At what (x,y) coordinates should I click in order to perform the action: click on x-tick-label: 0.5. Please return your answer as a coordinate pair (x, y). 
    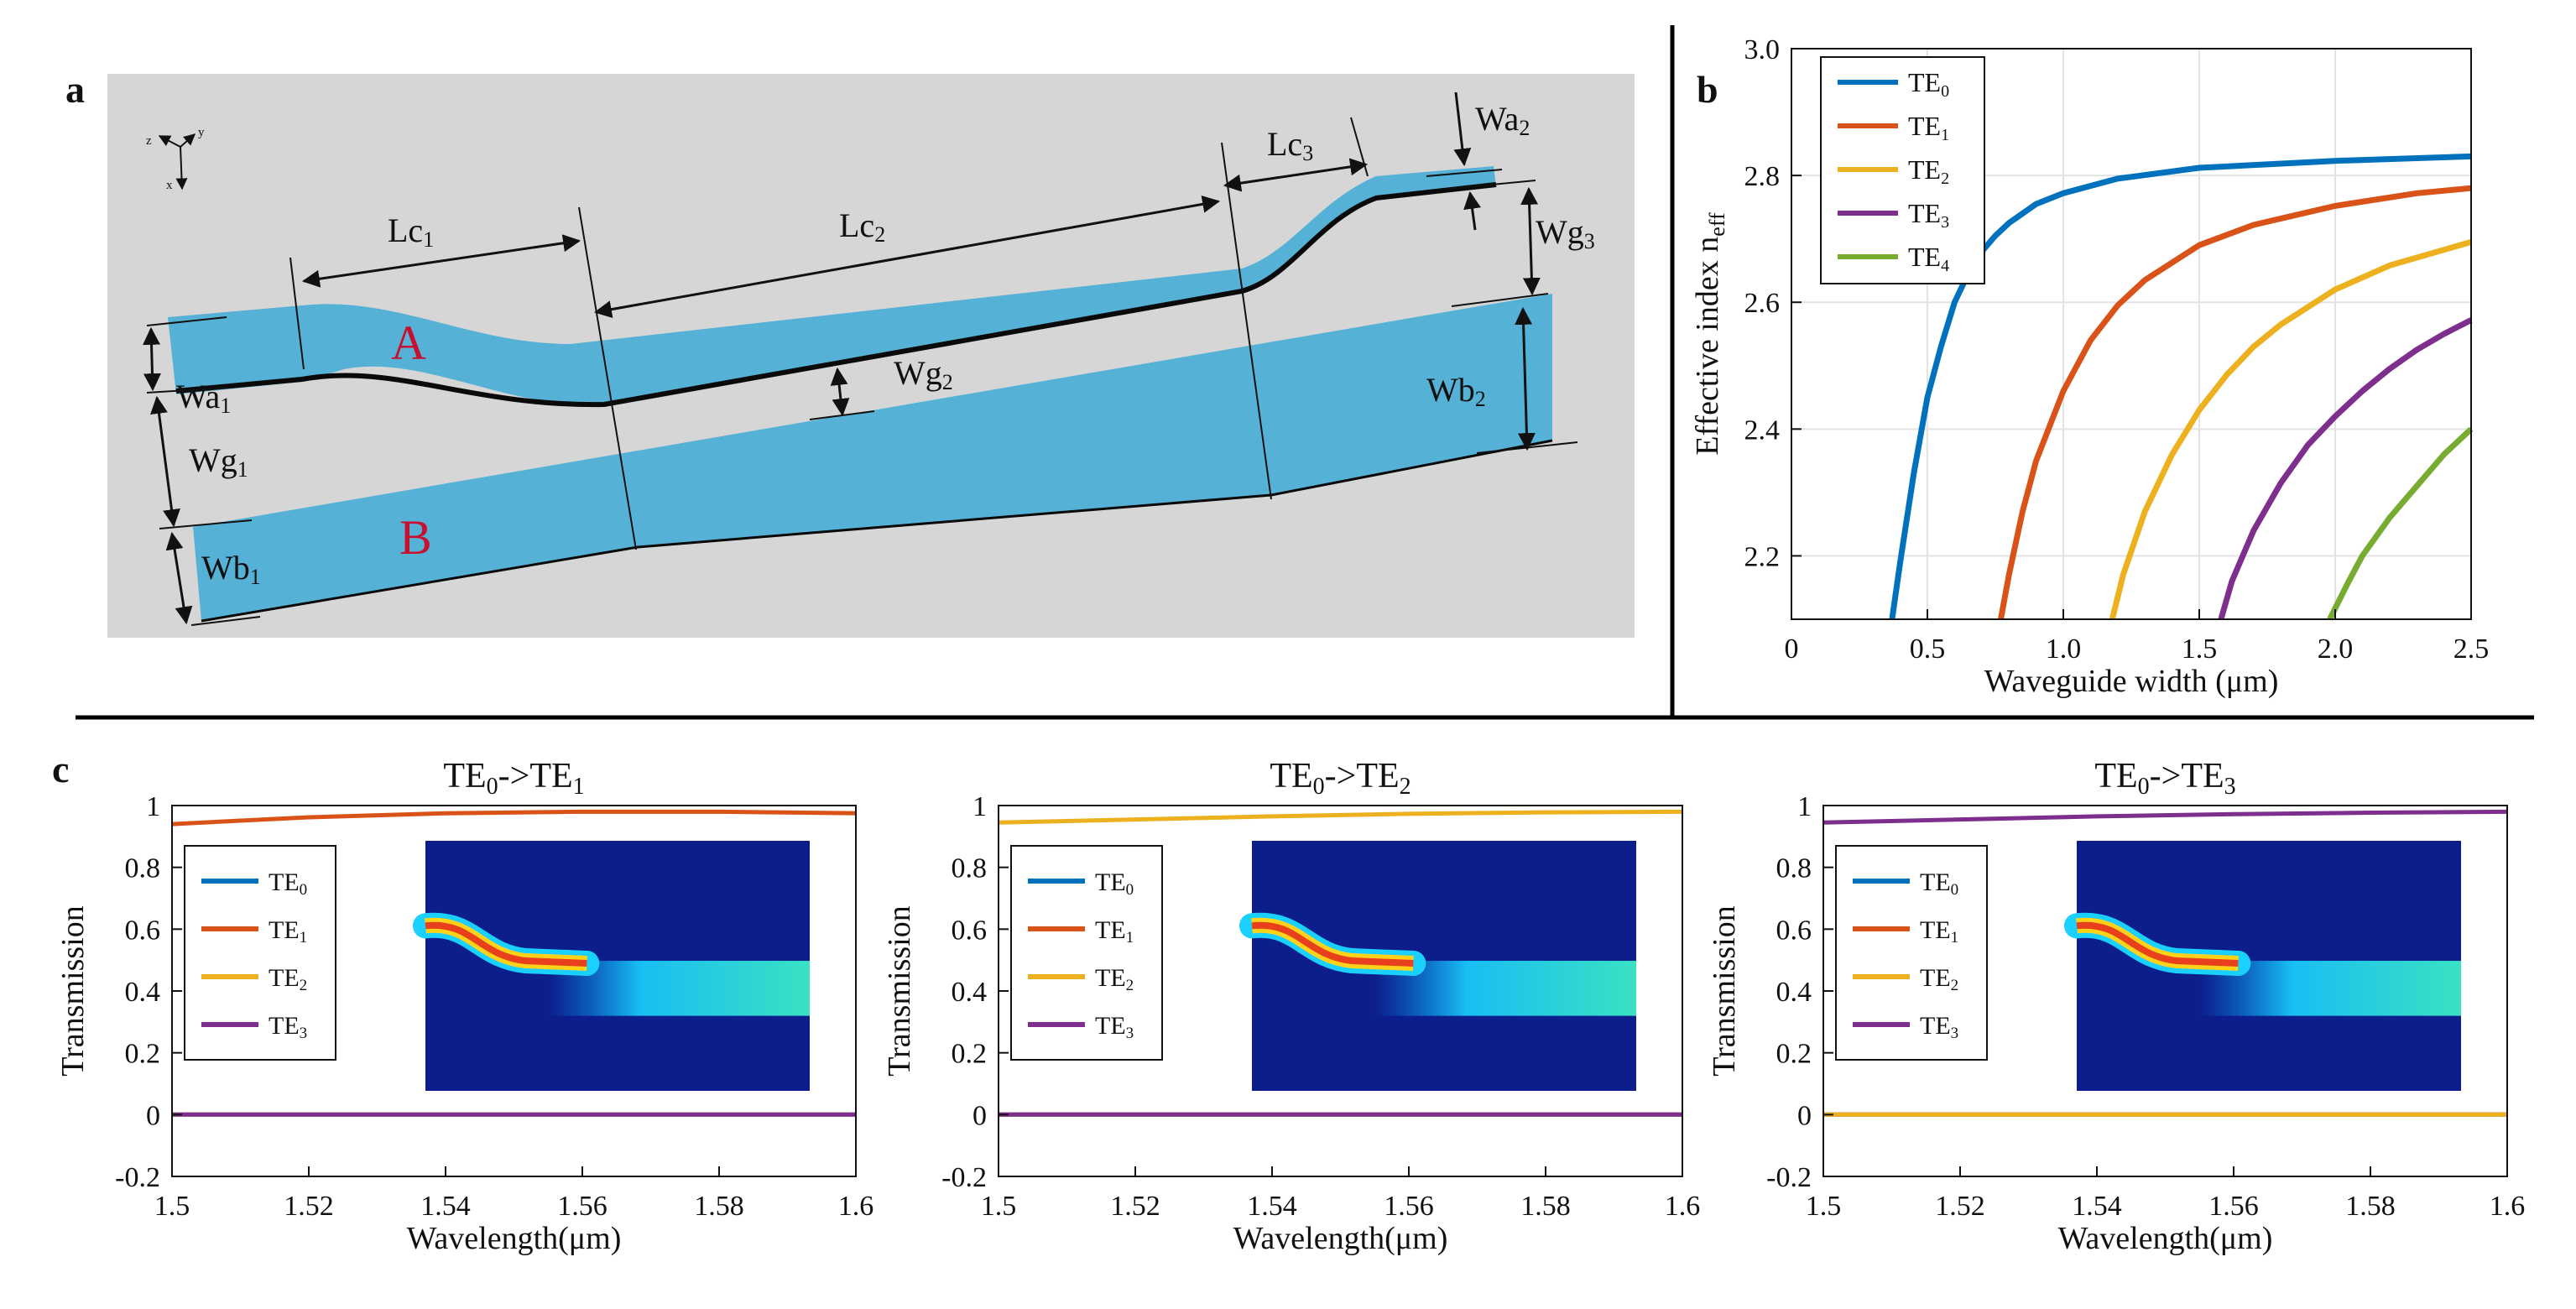
    Looking at the image, I should click on (1928, 650).